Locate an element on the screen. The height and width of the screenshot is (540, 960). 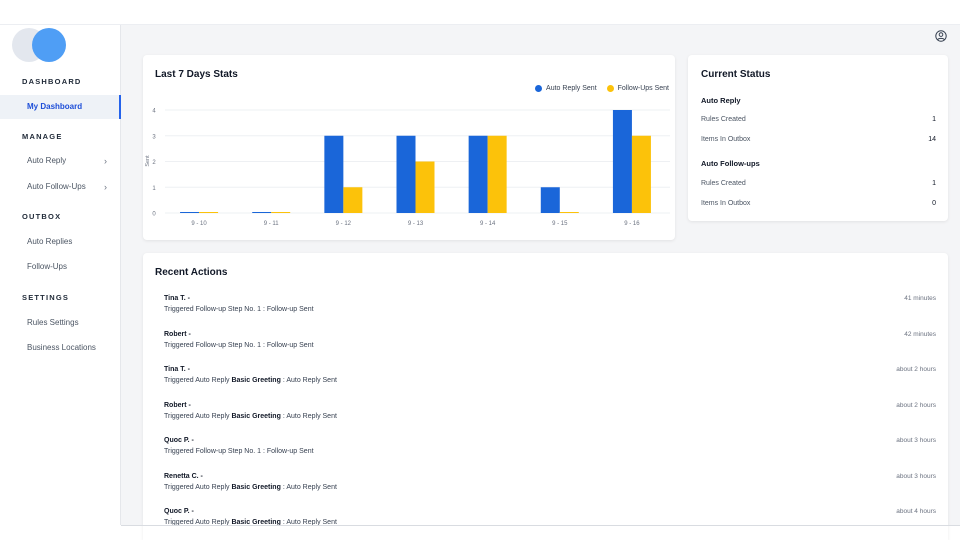
x-tick-label: 9 - 16 is located at coordinates (632, 224).